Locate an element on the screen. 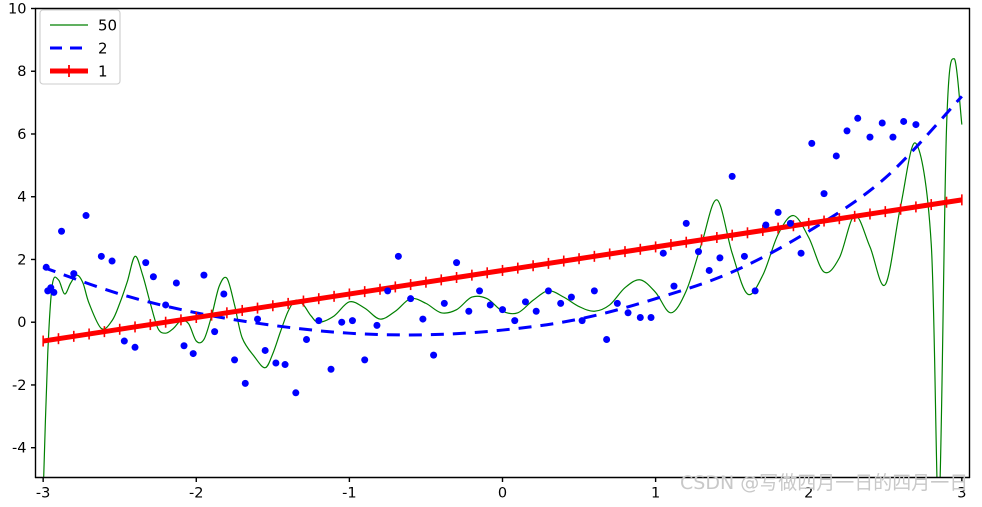  xtick-label: 1 is located at coordinates (655, 494).